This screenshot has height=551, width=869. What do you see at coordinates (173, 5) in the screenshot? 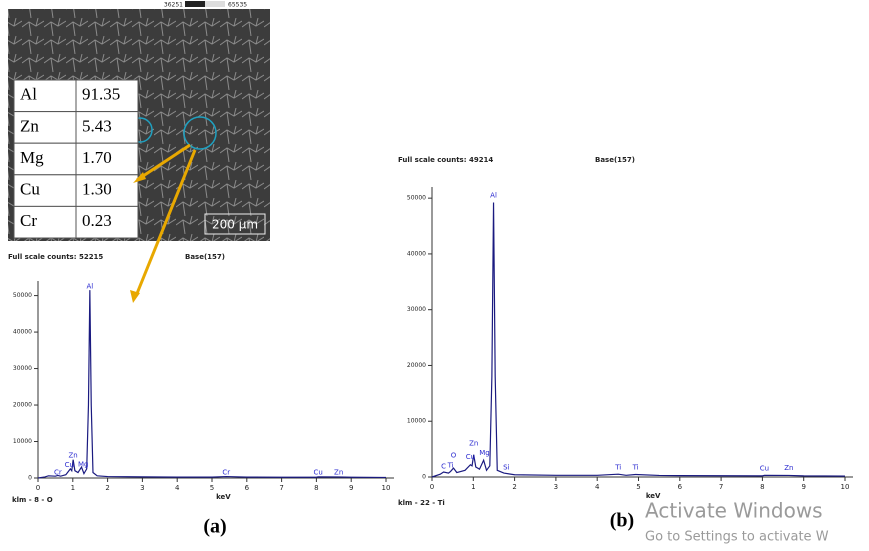
I see `colorbar-min: 36251` at bounding box center [173, 5].